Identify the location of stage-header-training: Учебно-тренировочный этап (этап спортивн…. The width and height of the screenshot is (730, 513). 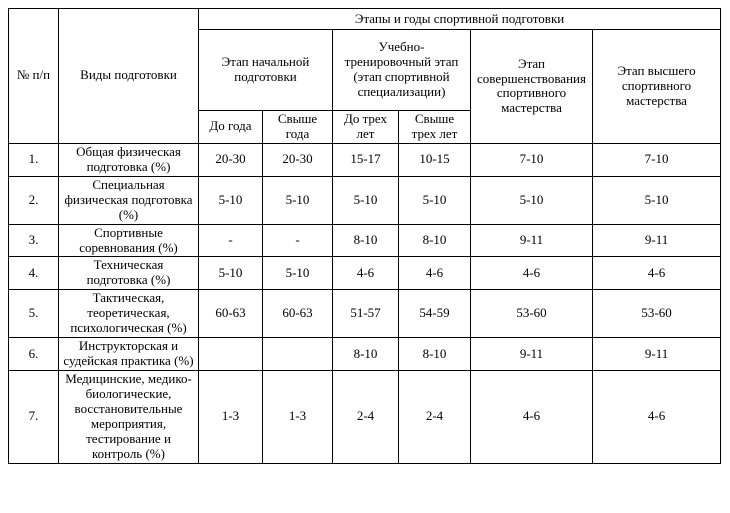
(401, 70).